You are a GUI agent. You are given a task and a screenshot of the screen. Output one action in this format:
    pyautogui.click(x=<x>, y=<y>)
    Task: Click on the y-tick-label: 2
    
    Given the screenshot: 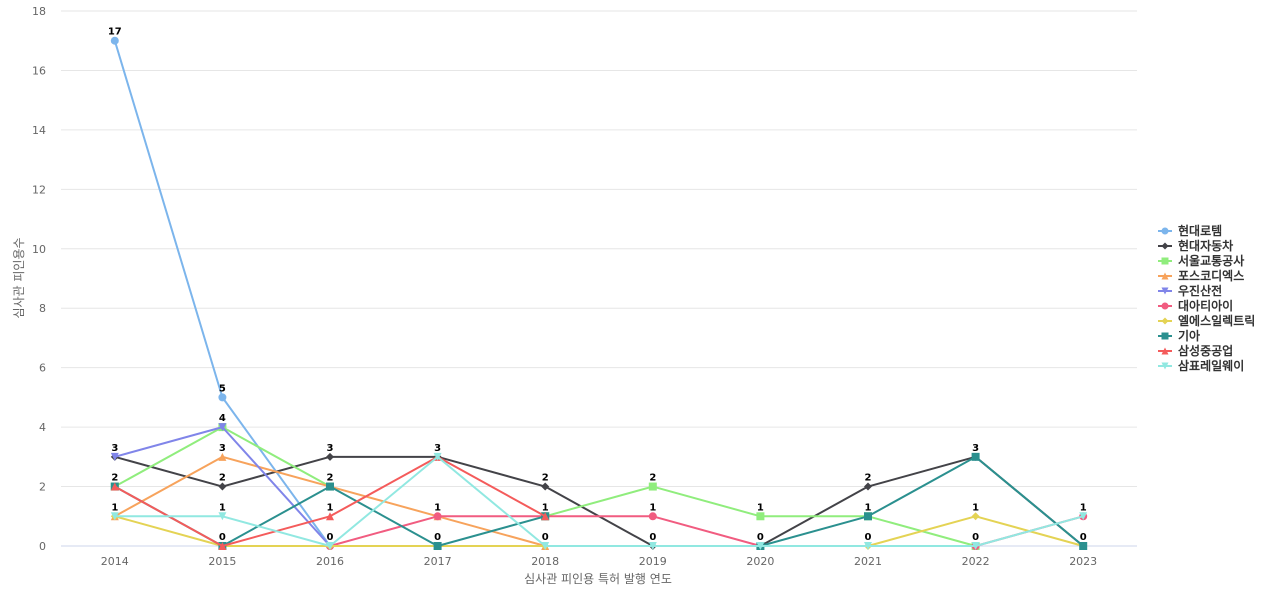 What is the action you would take?
    pyautogui.click(x=42, y=487)
    